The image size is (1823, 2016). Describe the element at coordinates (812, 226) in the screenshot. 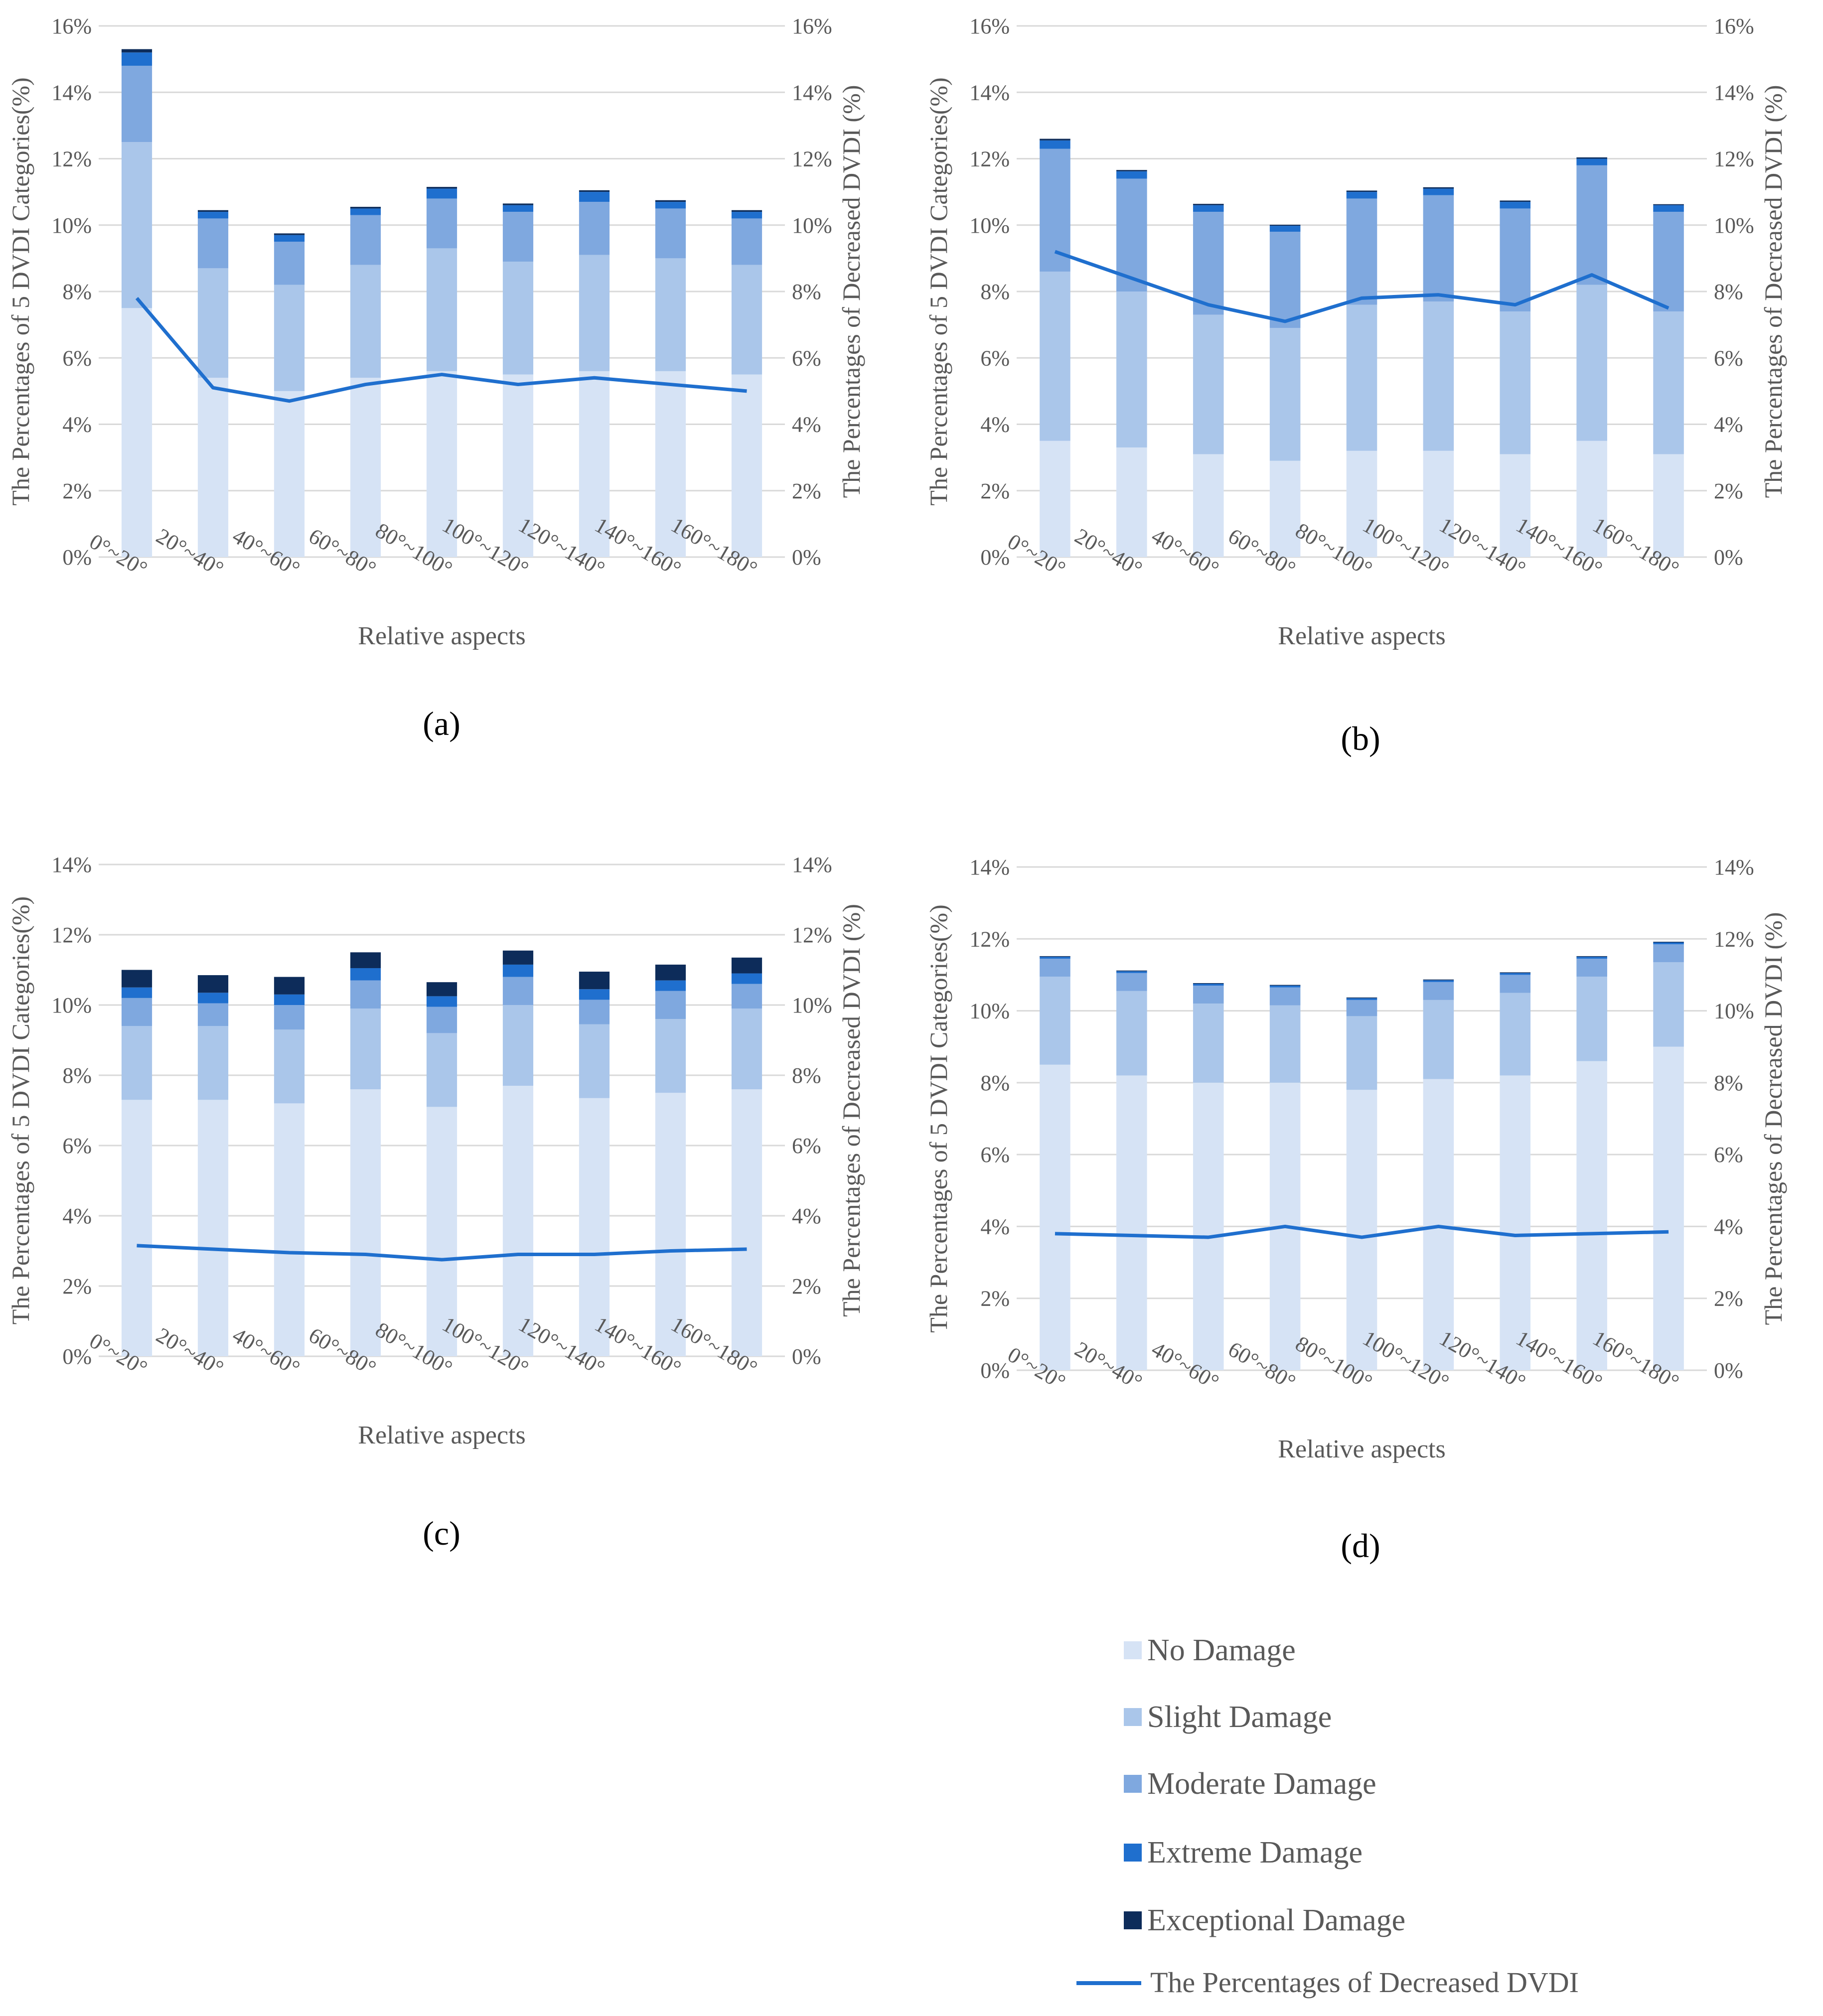

I see `y2-tick-label: 10%` at that location.